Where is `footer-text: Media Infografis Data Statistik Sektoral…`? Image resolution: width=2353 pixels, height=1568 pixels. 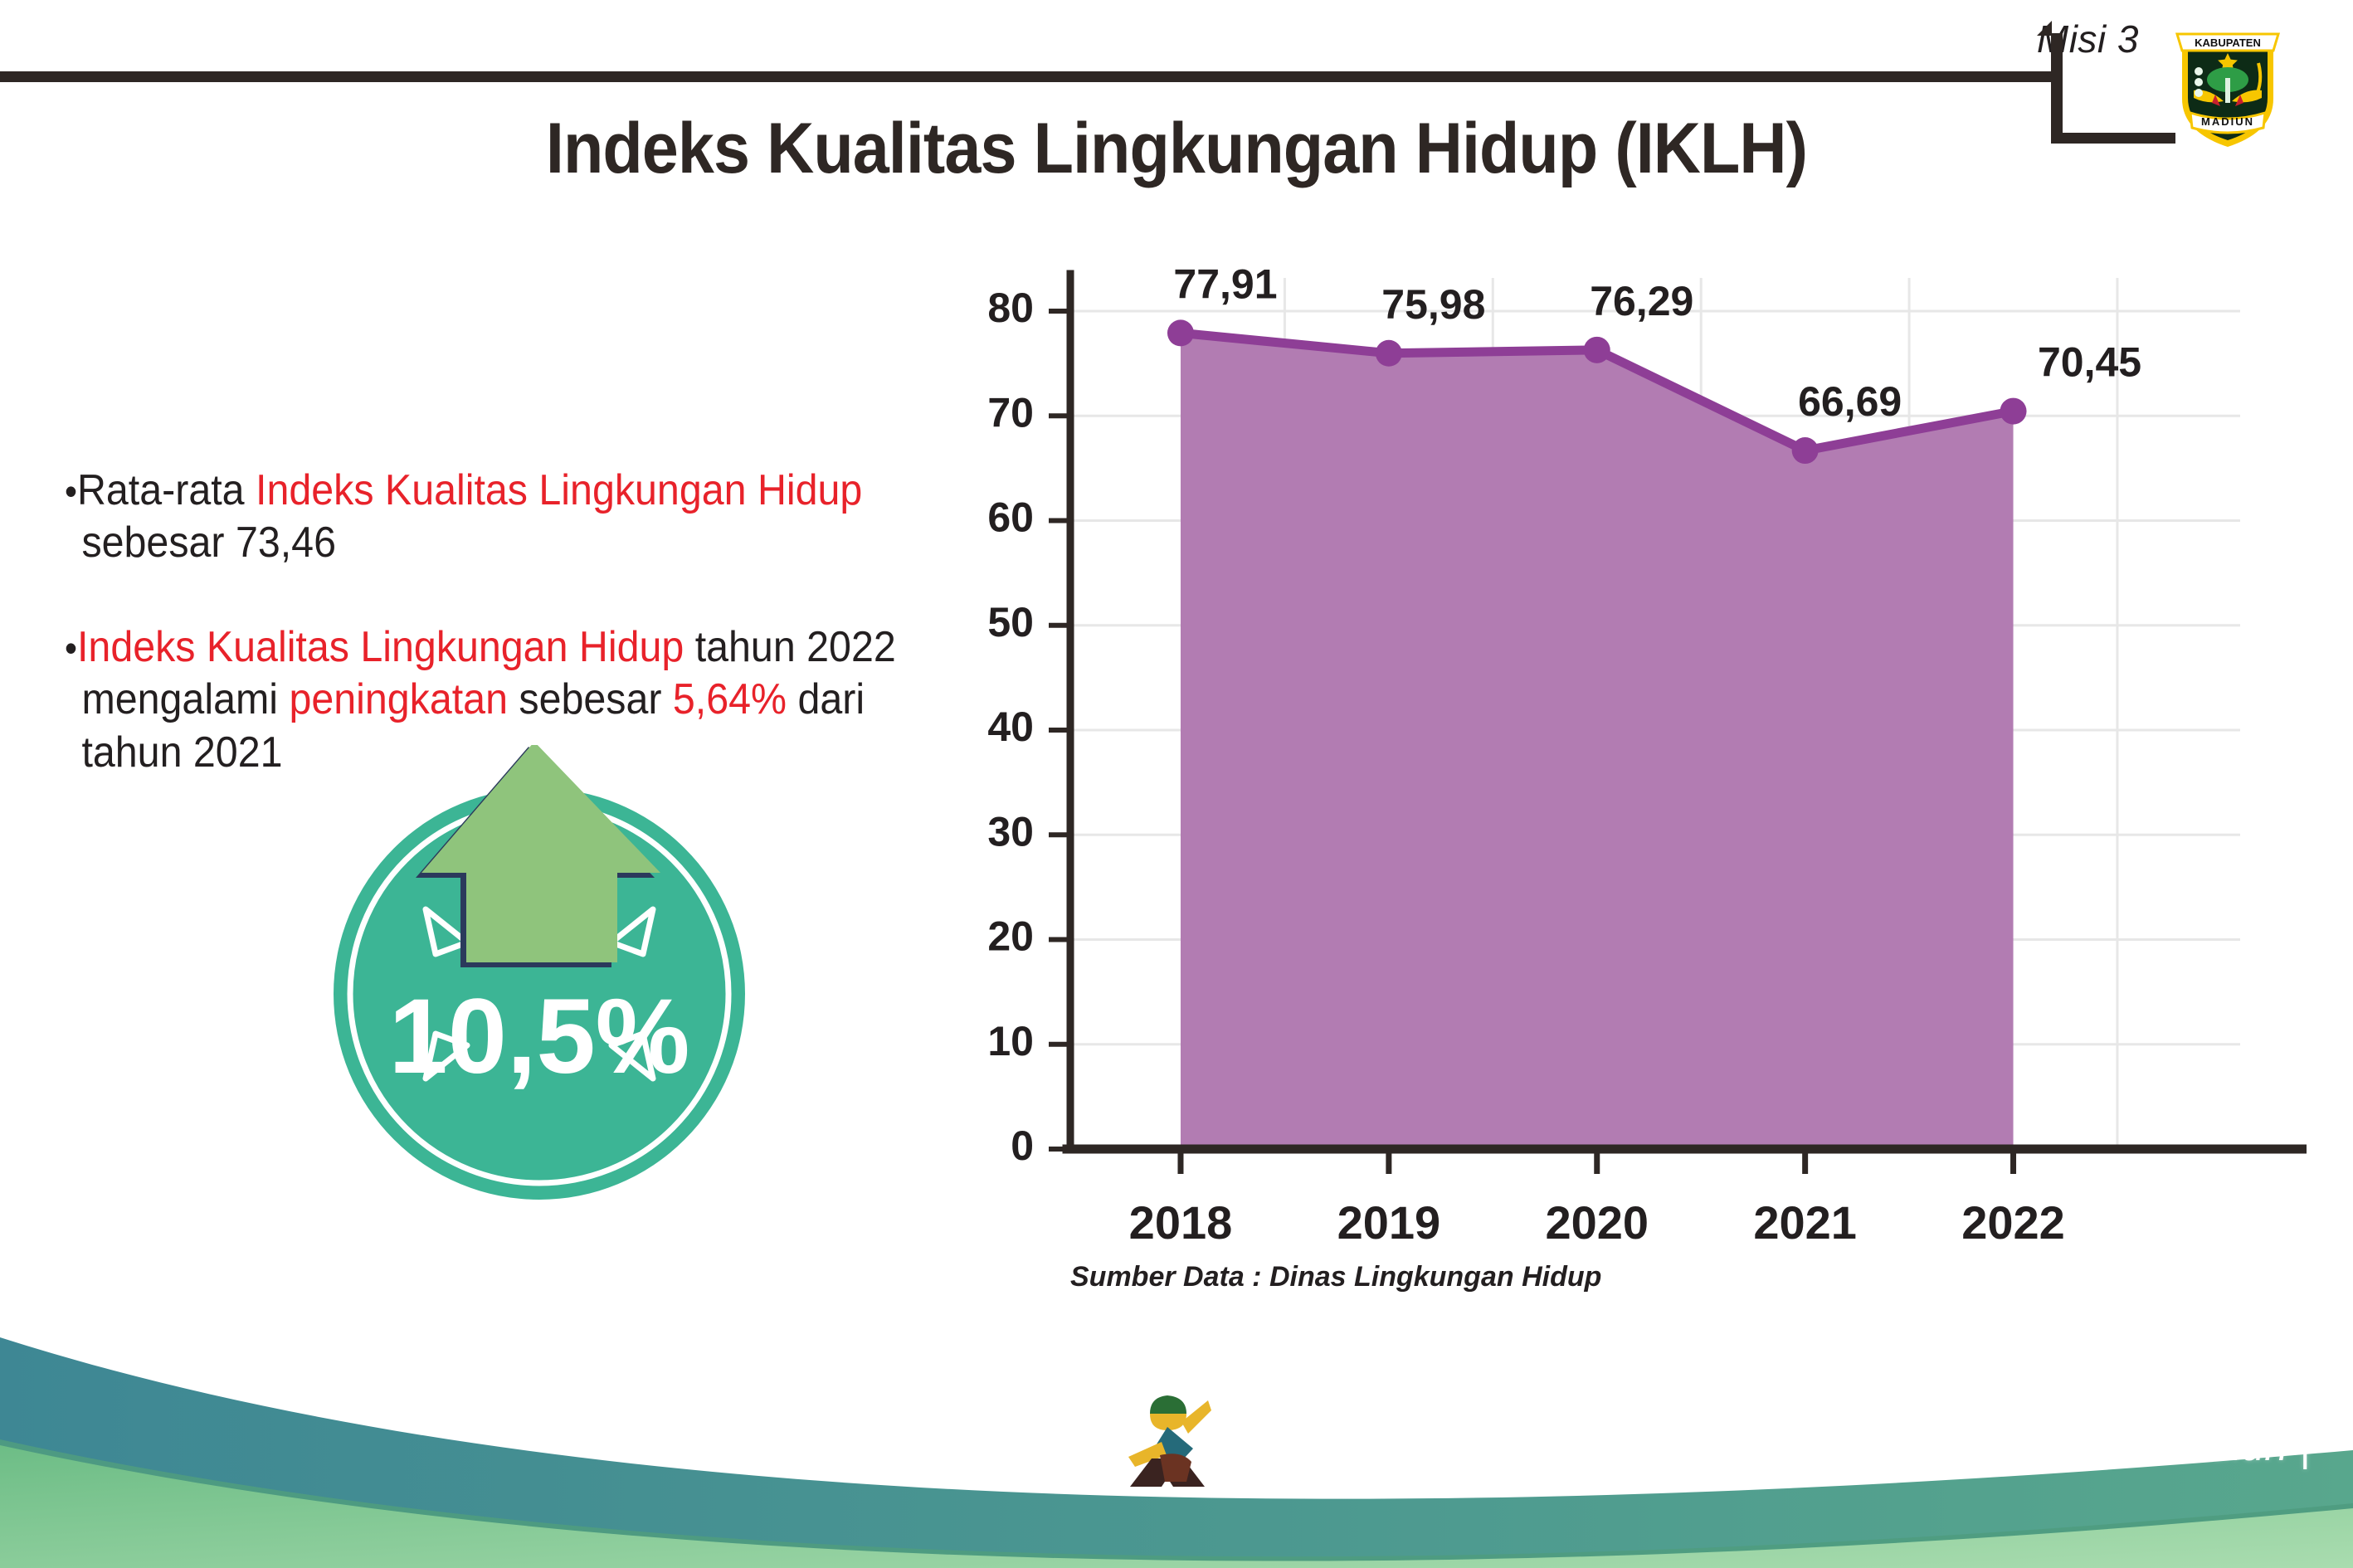 footer-text: Media Infografis Data Statistik Sektoral… is located at coordinates (1762, 1446).